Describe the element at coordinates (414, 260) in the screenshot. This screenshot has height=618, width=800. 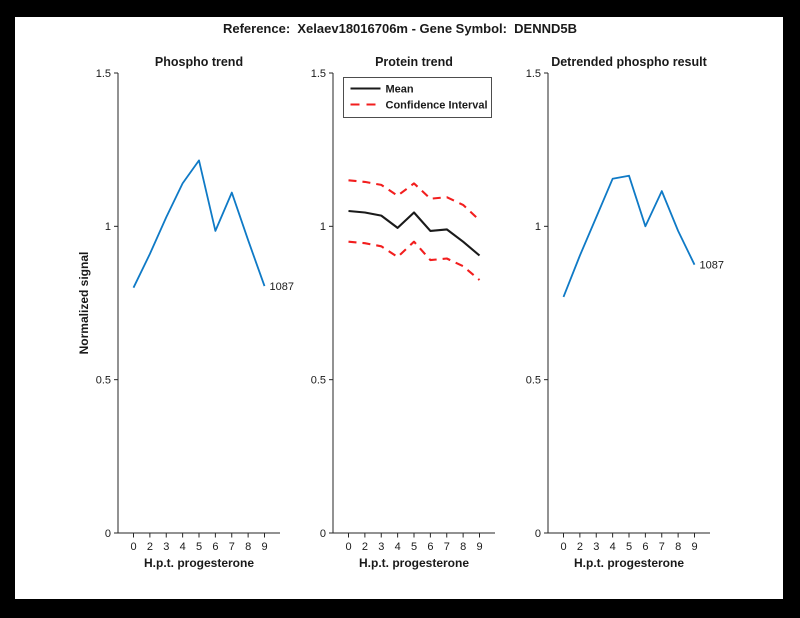
I see `series-line-confidence-interval-lower` at that location.